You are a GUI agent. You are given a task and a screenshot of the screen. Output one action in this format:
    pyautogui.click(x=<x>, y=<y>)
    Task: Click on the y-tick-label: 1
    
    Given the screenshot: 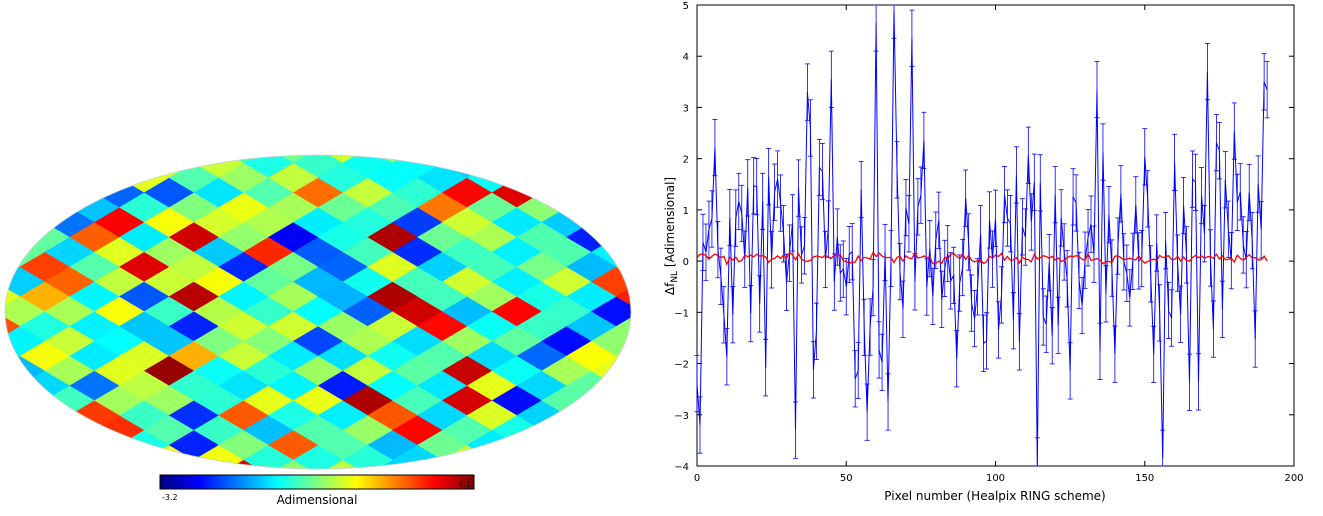 What is the action you would take?
    pyautogui.click(x=686, y=211)
    